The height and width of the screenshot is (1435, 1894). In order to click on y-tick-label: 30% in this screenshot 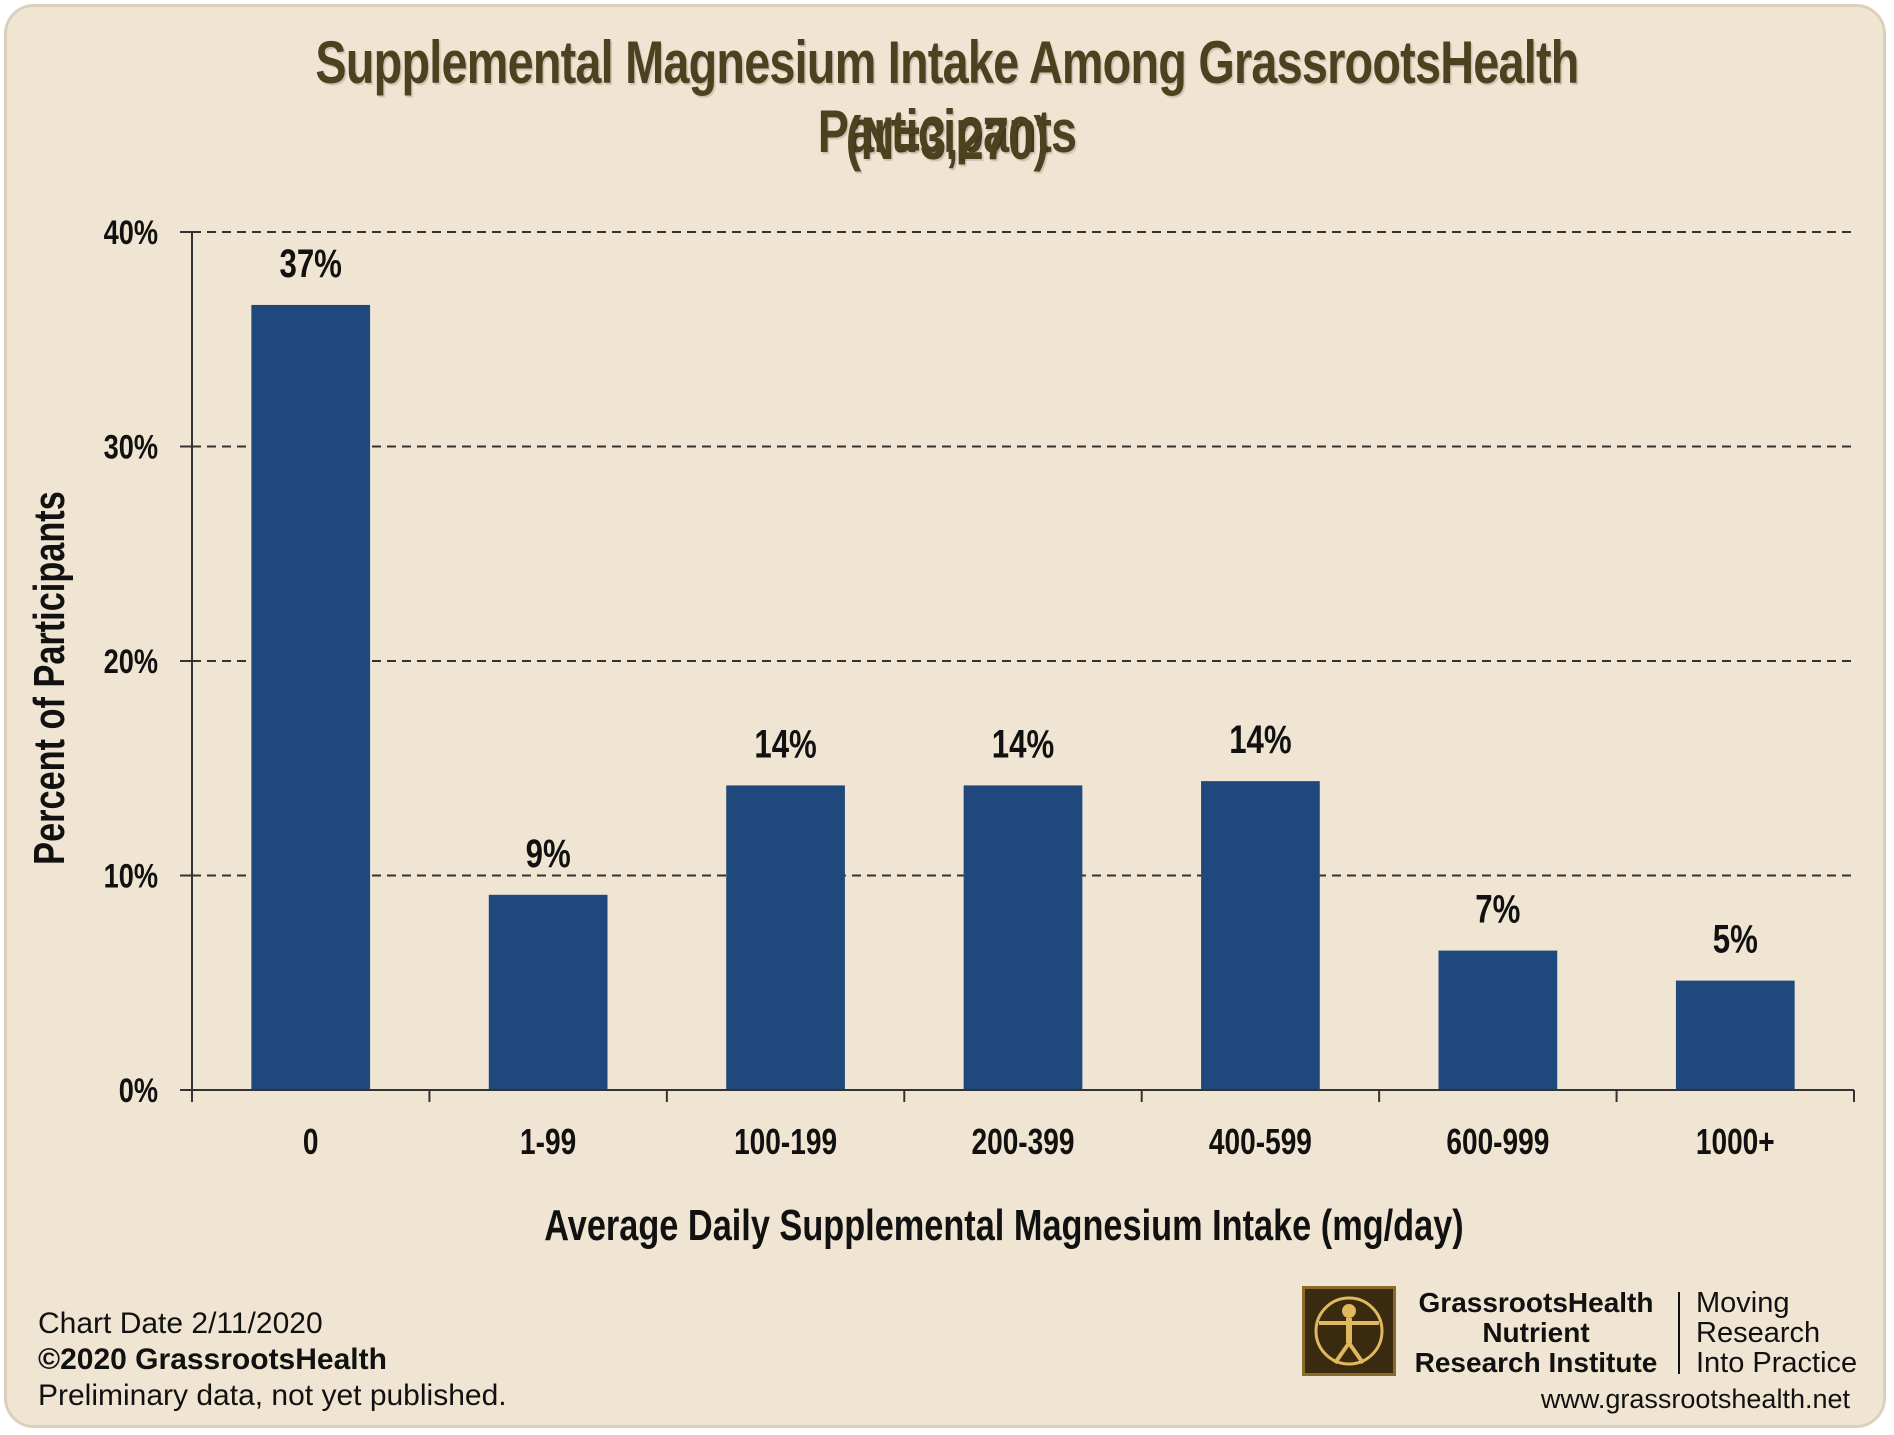, I will do `click(131, 447)`.